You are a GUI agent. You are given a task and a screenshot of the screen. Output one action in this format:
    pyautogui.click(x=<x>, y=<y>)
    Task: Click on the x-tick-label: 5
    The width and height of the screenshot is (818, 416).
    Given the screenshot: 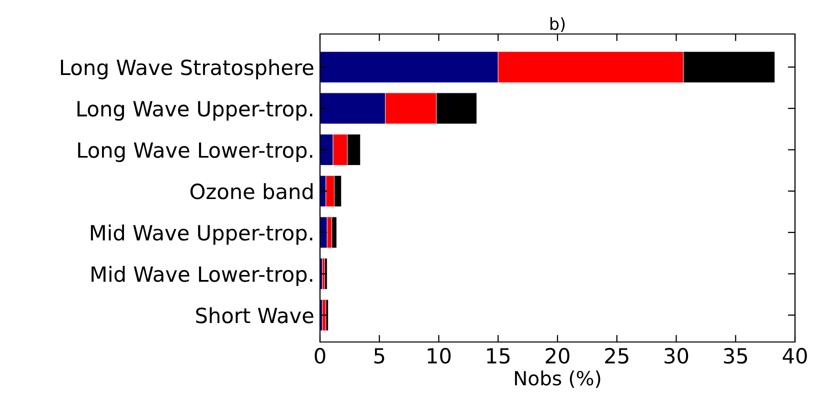 What is the action you would take?
    pyautogui.click(x=379, y=356)
    